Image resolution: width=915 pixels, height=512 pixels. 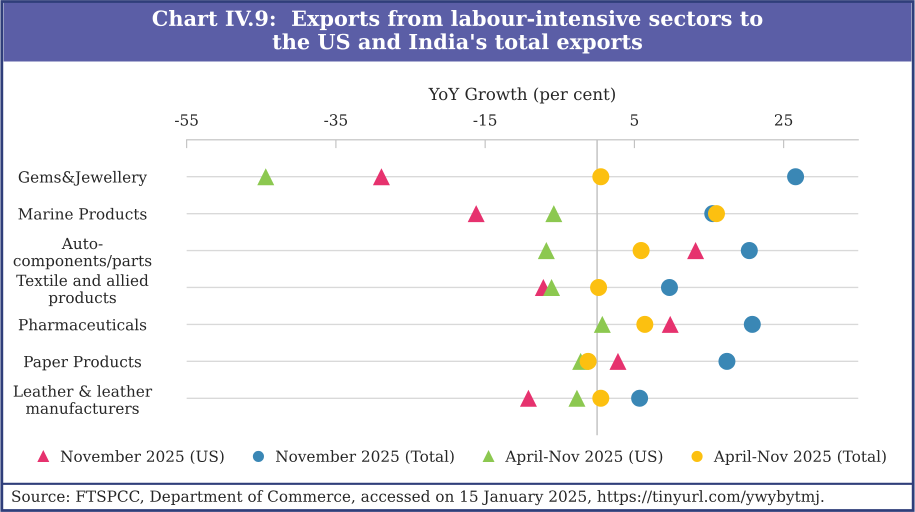 What do you see at coordinates (783, 120) in the screenshot?
I see `x-tick-label: 25` at bounding box center [783, 120].